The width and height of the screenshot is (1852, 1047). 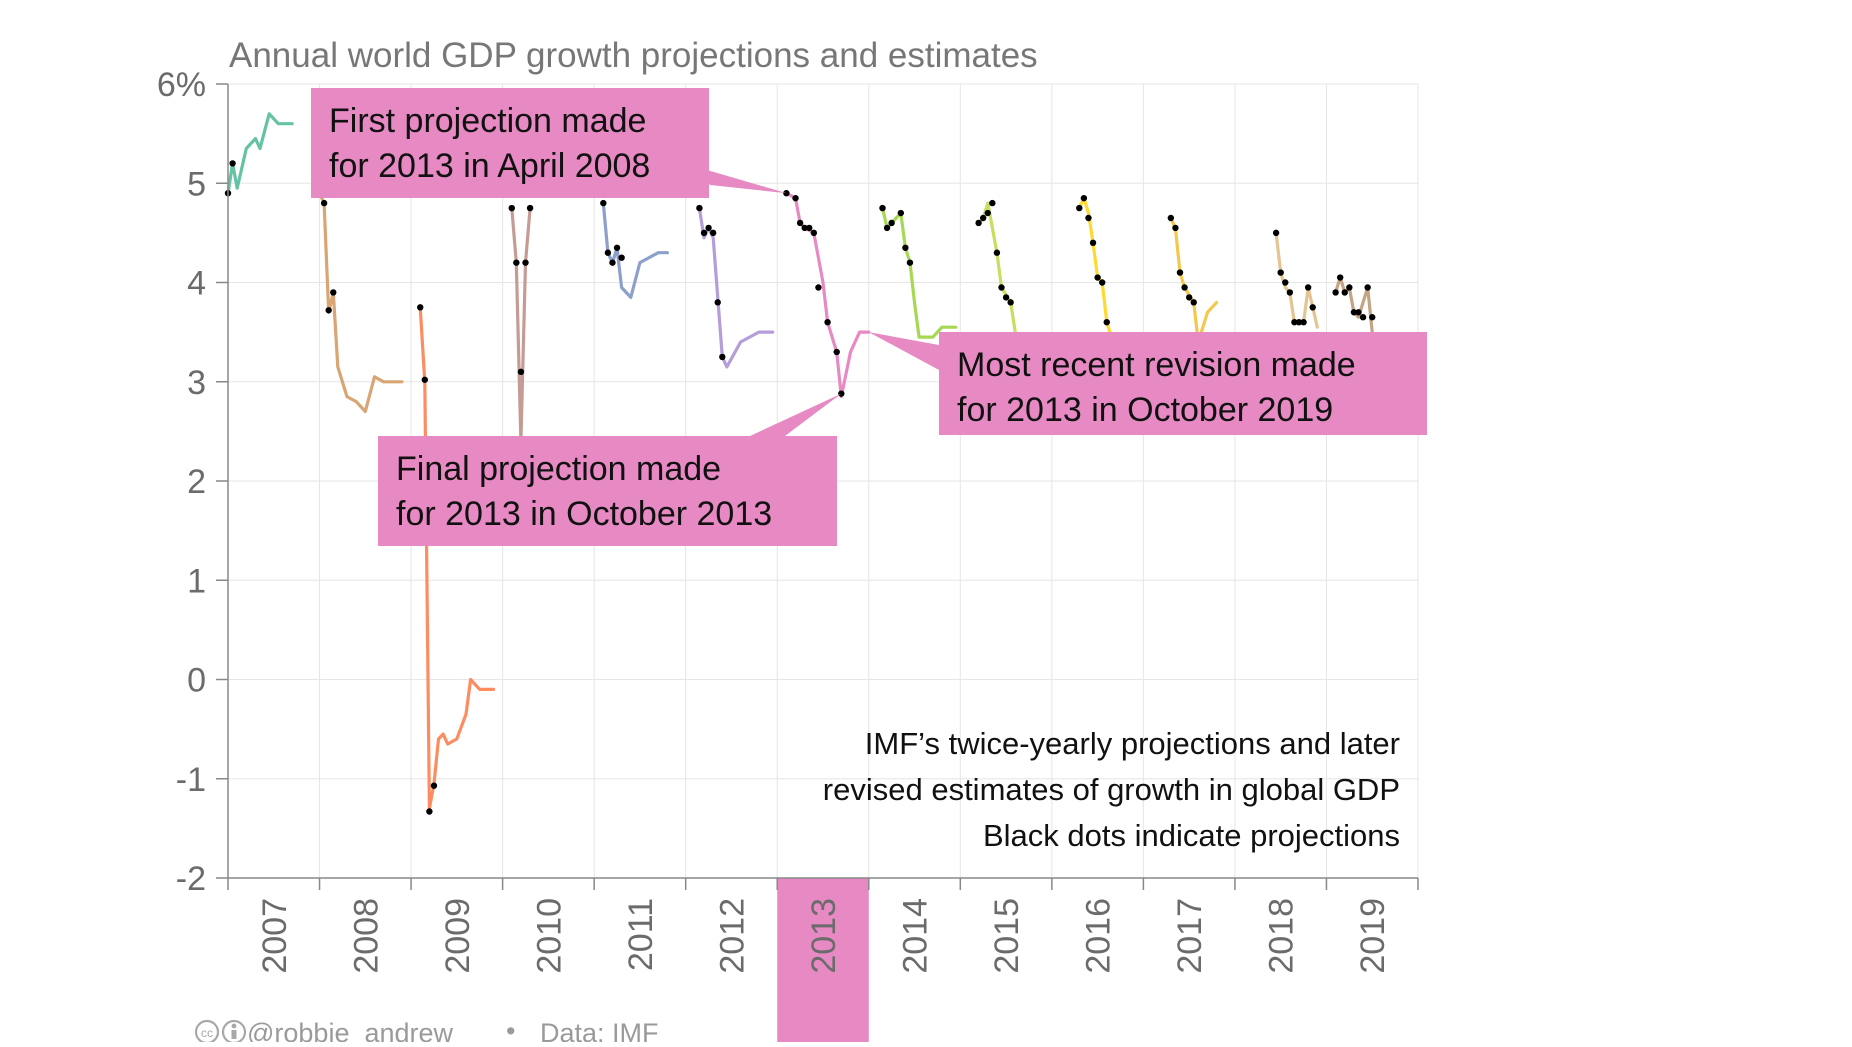 I want to click on cc-icon: cc, so click(x=207, y=1032).